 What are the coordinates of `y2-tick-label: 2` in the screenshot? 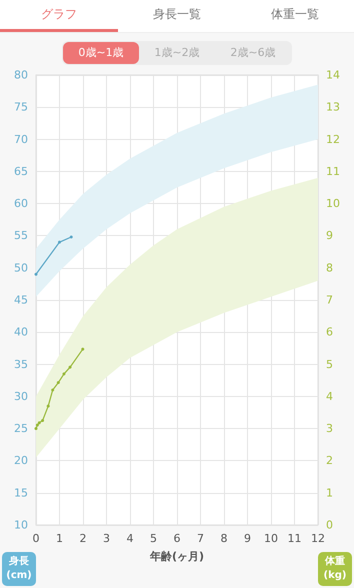 It's located at (329, 461).